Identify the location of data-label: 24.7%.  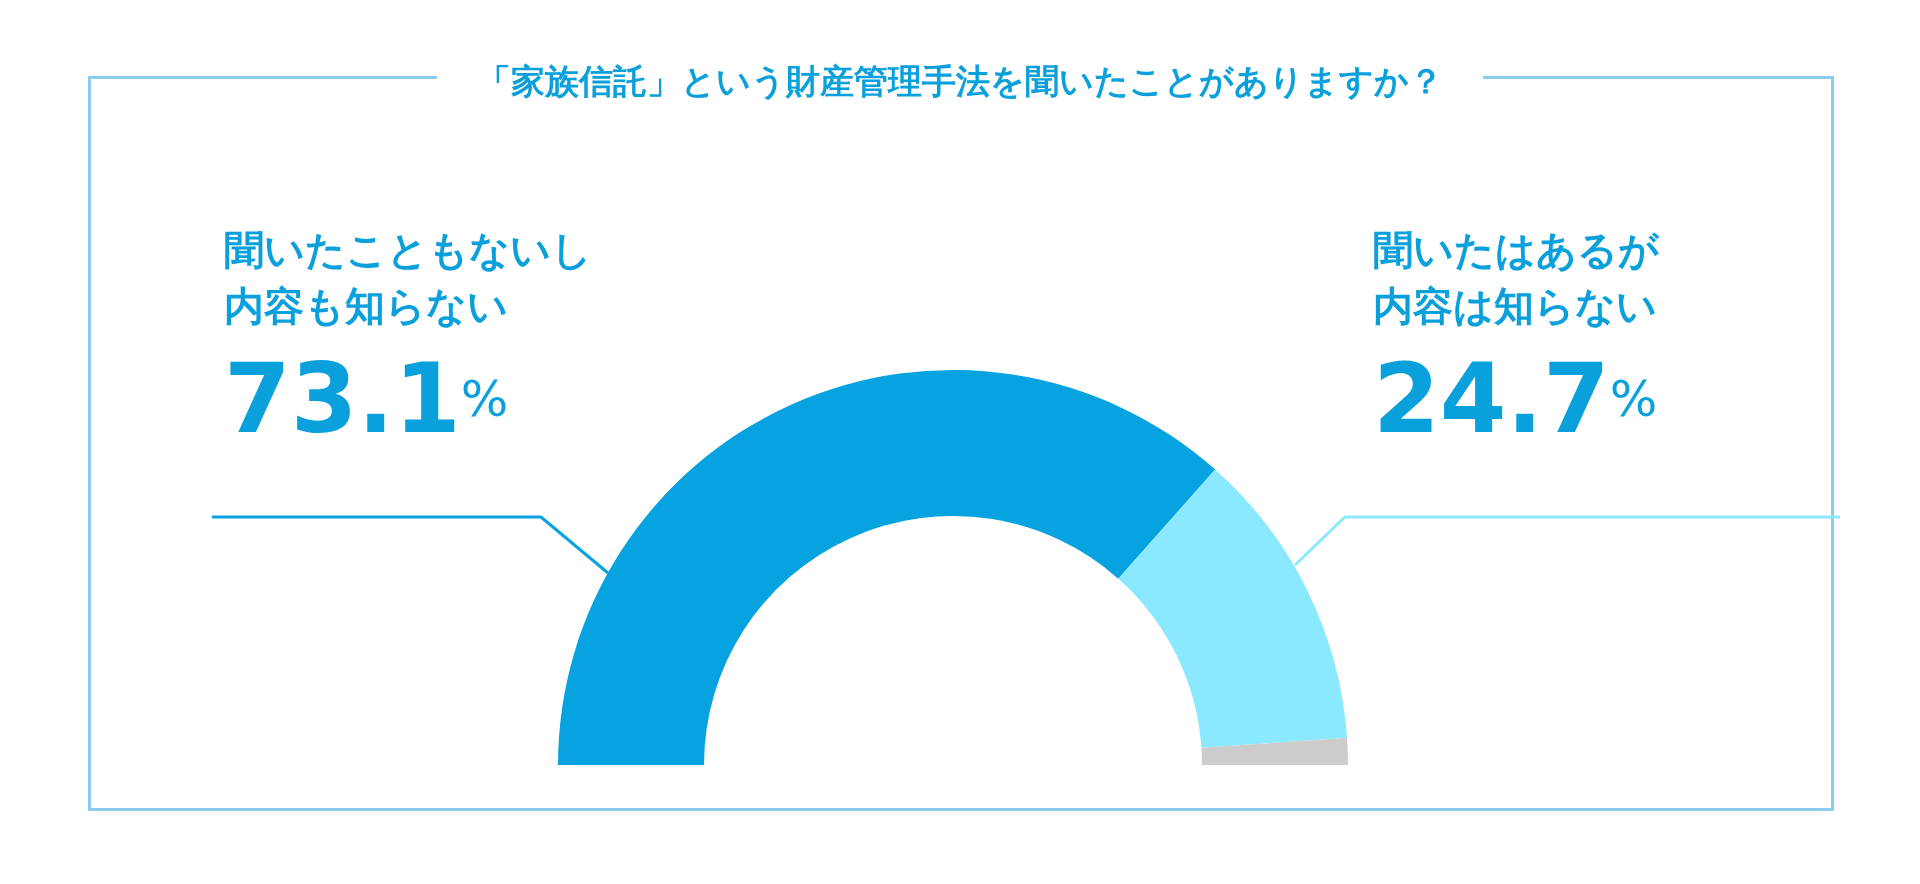
(1515, 399).